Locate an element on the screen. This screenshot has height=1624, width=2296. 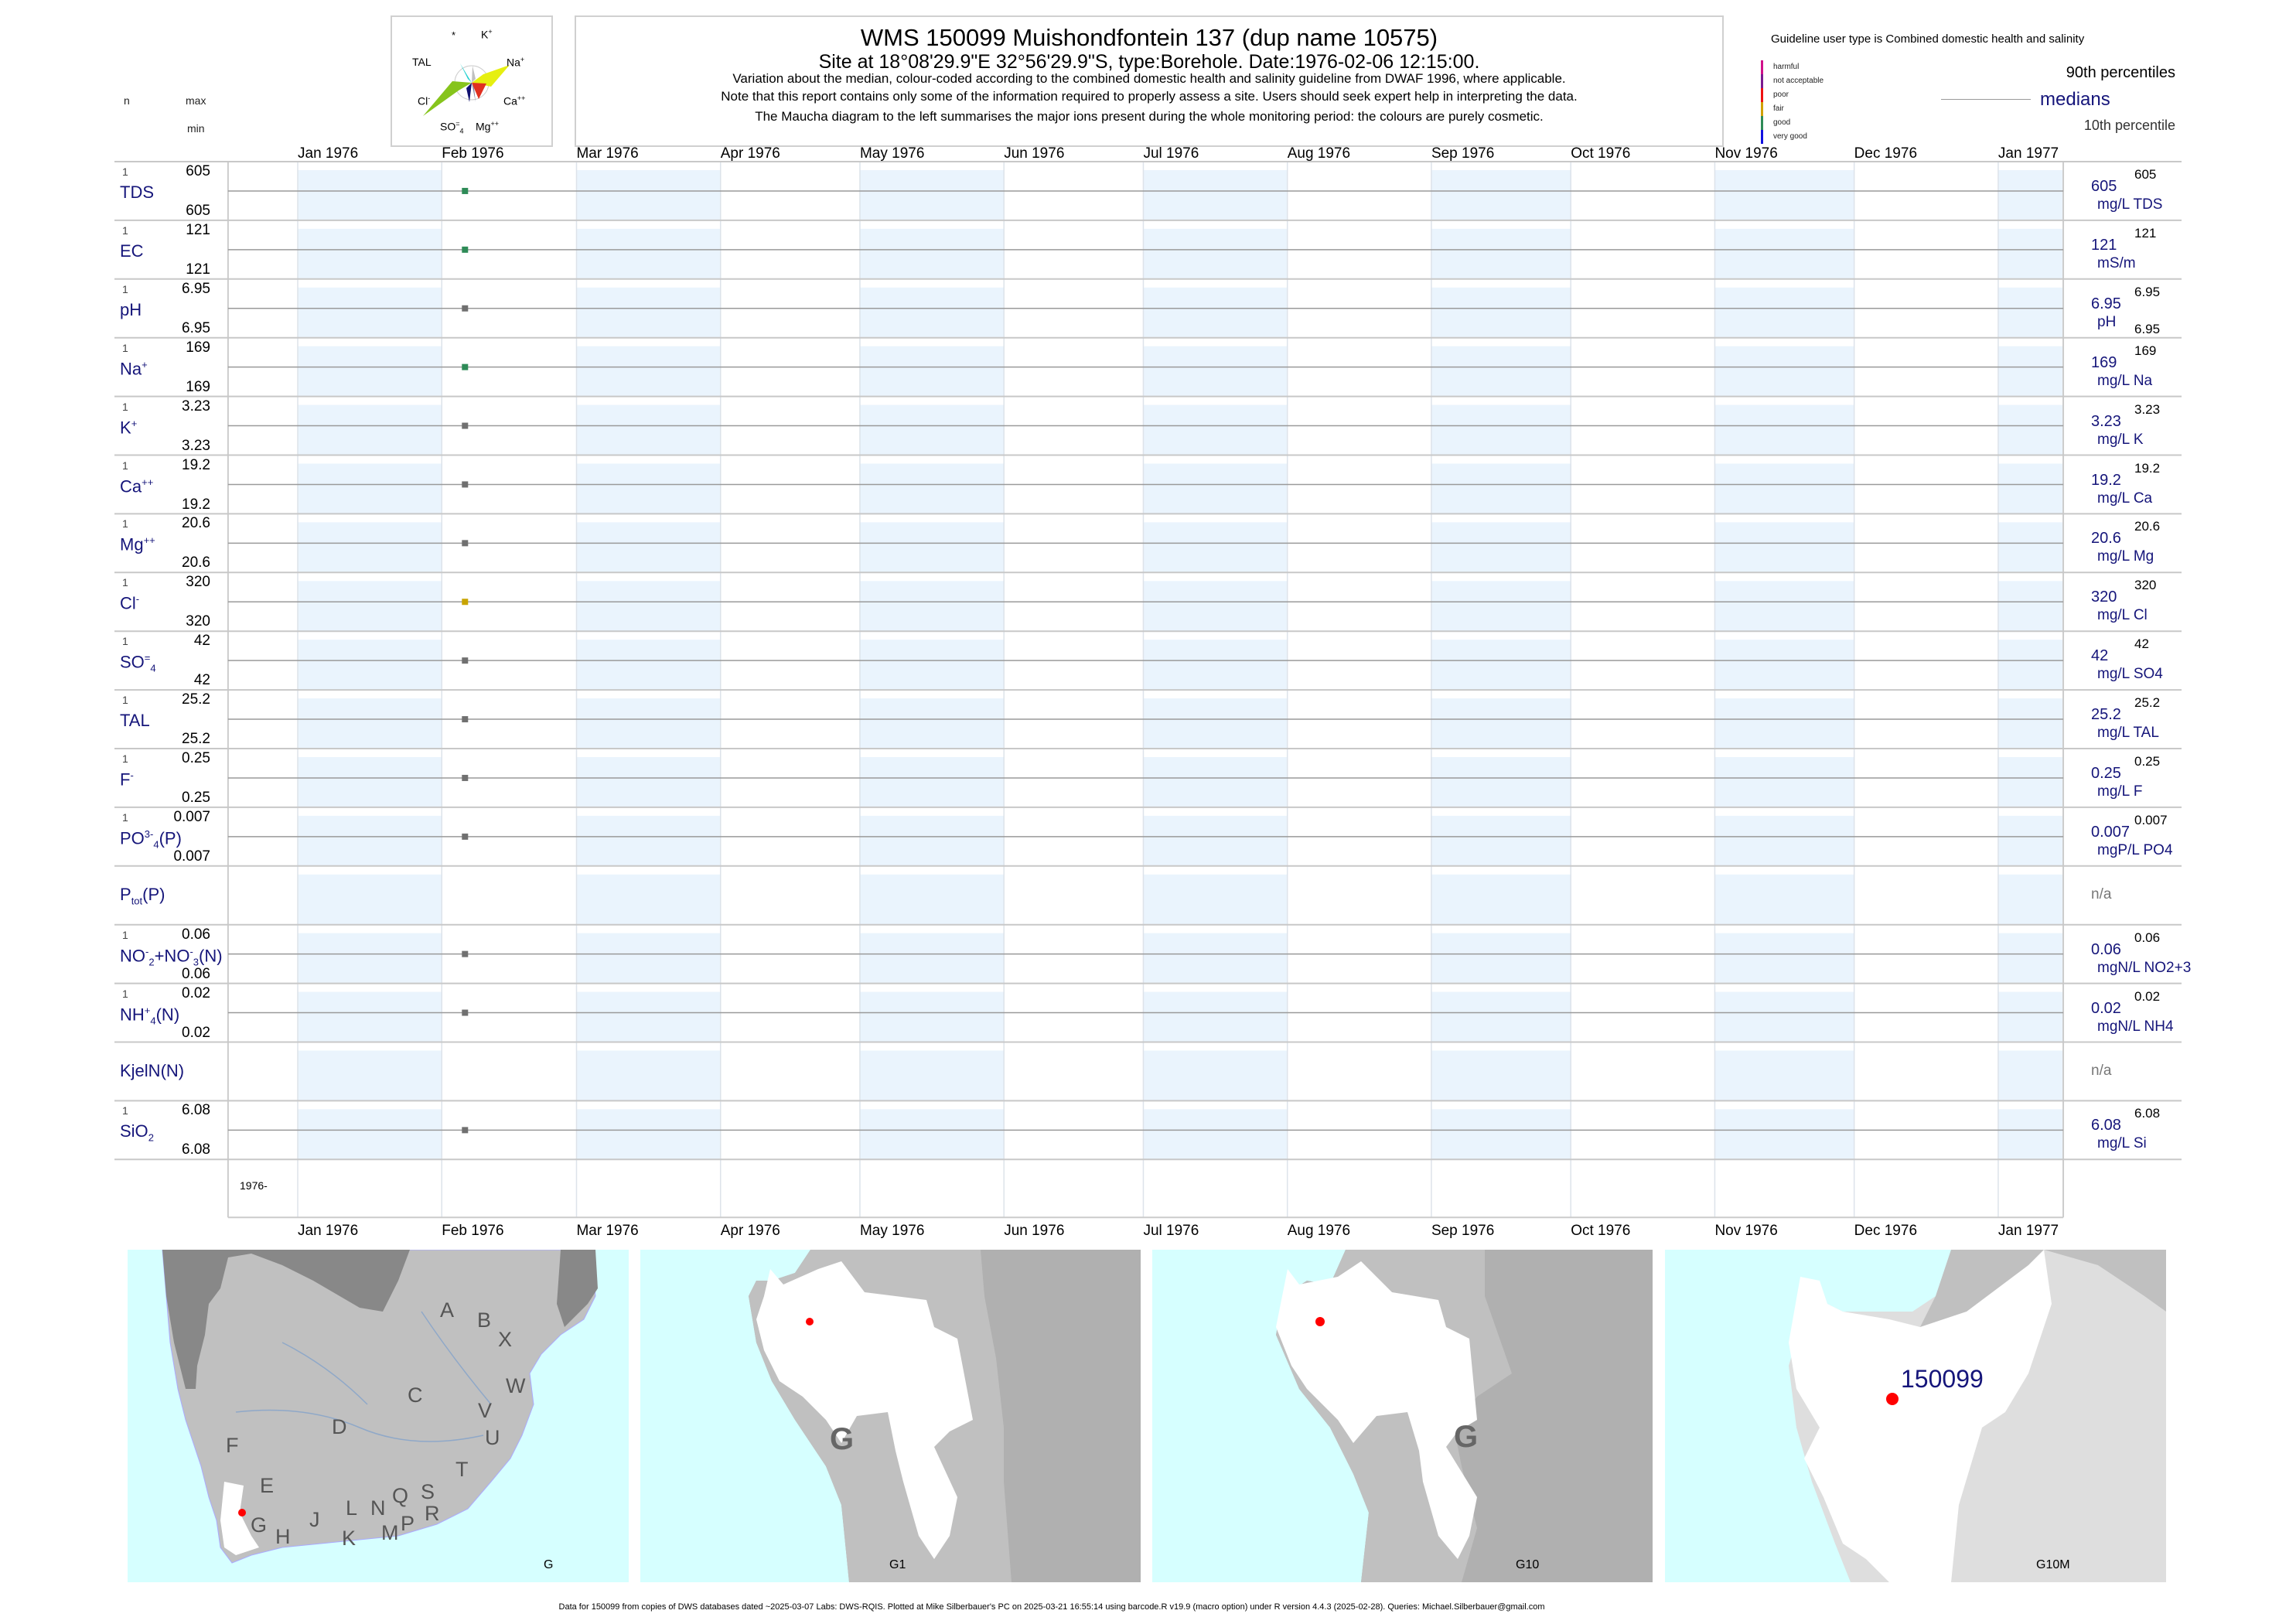
median-value: 605 is located at coordinates (2104, 186).